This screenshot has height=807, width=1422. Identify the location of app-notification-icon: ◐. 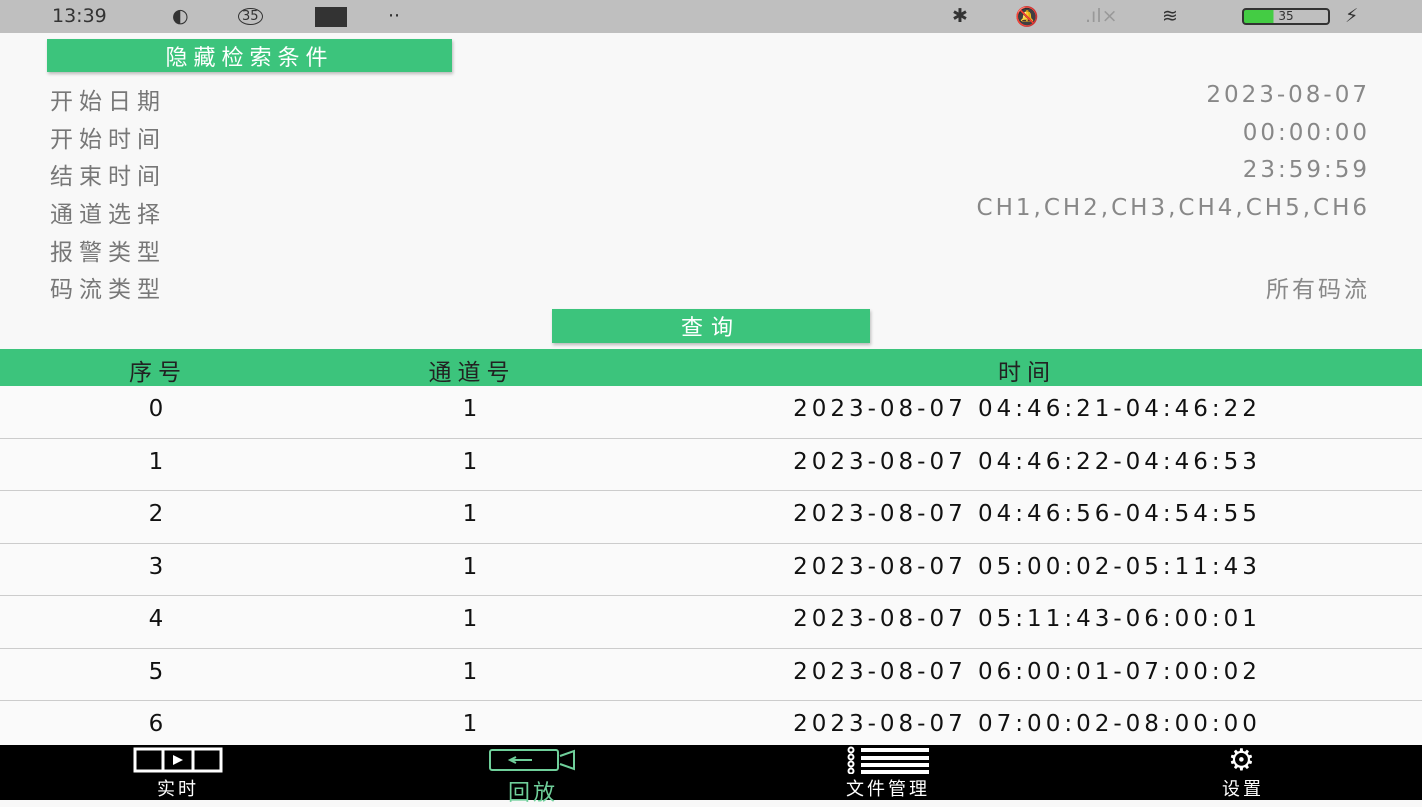
(180, 16).